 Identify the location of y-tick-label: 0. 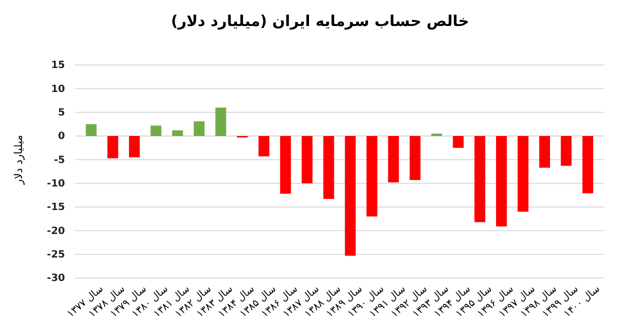
(62, 136).